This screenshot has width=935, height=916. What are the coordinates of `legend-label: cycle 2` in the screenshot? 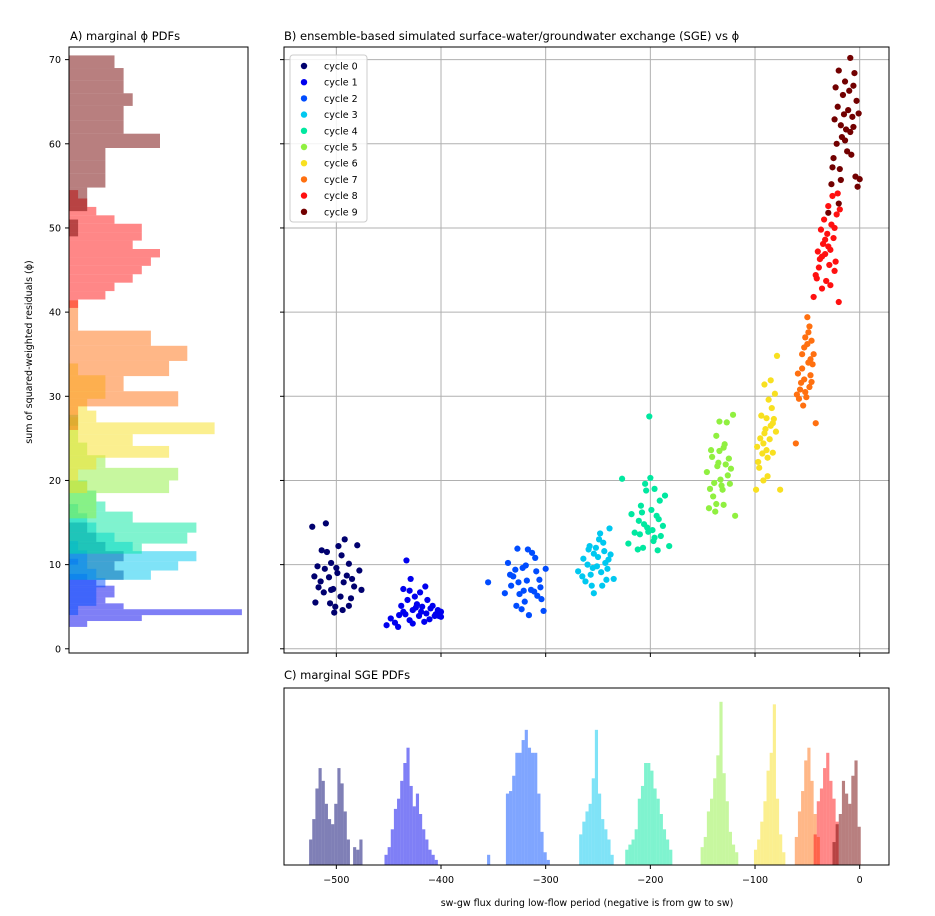 It's located at (341, 99).